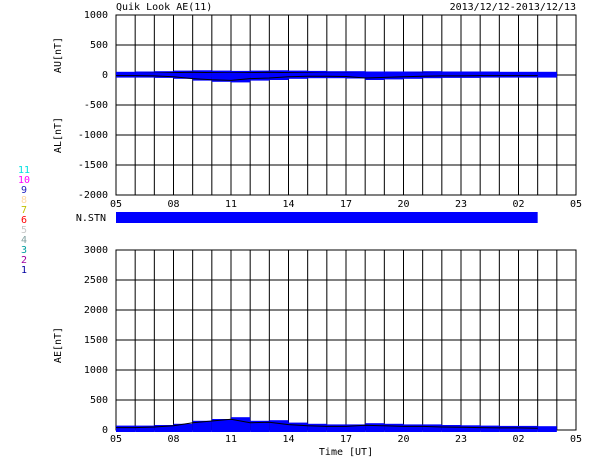 The height and width of the screenshot is (460, 590). Describe the element at coordinates (24, 210) in the screenshot. I see `legend-item: 7` at that location.